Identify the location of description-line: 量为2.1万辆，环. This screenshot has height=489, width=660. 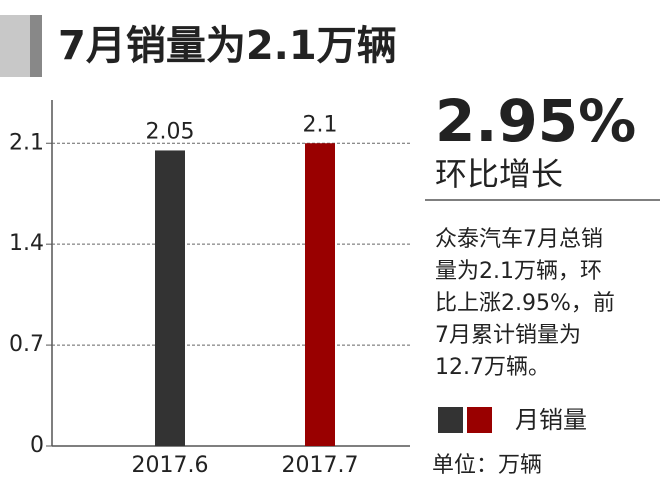
(518, 271).